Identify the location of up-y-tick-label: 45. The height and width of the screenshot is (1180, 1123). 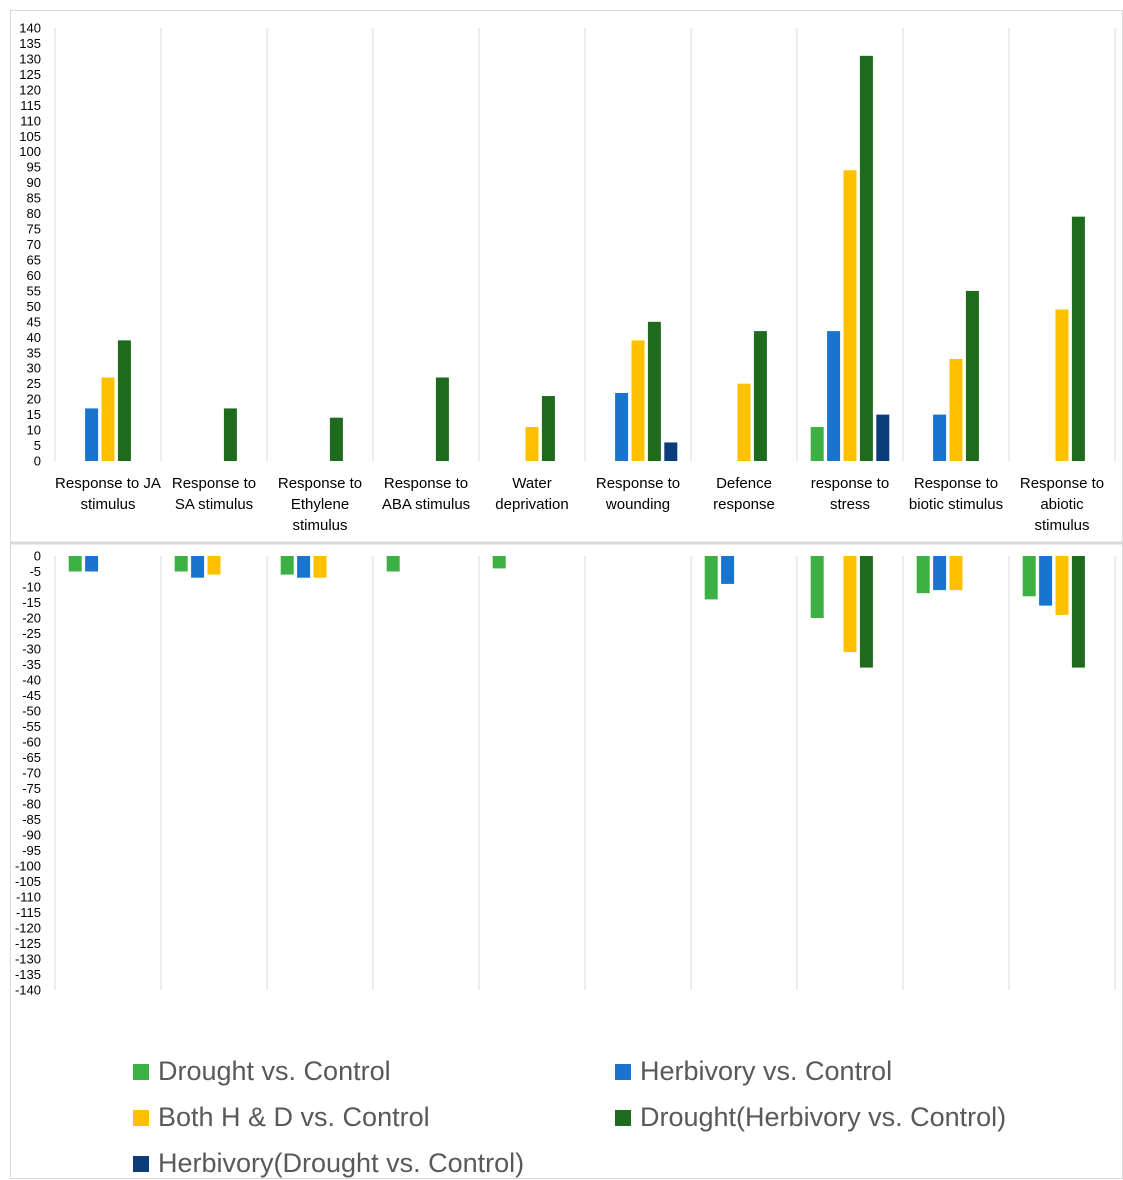
(34, 321).